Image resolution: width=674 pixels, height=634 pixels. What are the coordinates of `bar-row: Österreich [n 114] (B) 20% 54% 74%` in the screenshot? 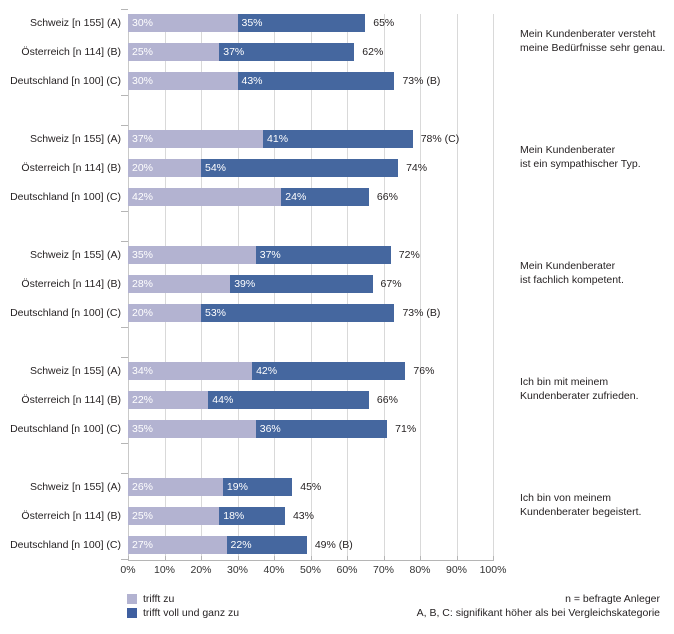 It's located at (337, 168).